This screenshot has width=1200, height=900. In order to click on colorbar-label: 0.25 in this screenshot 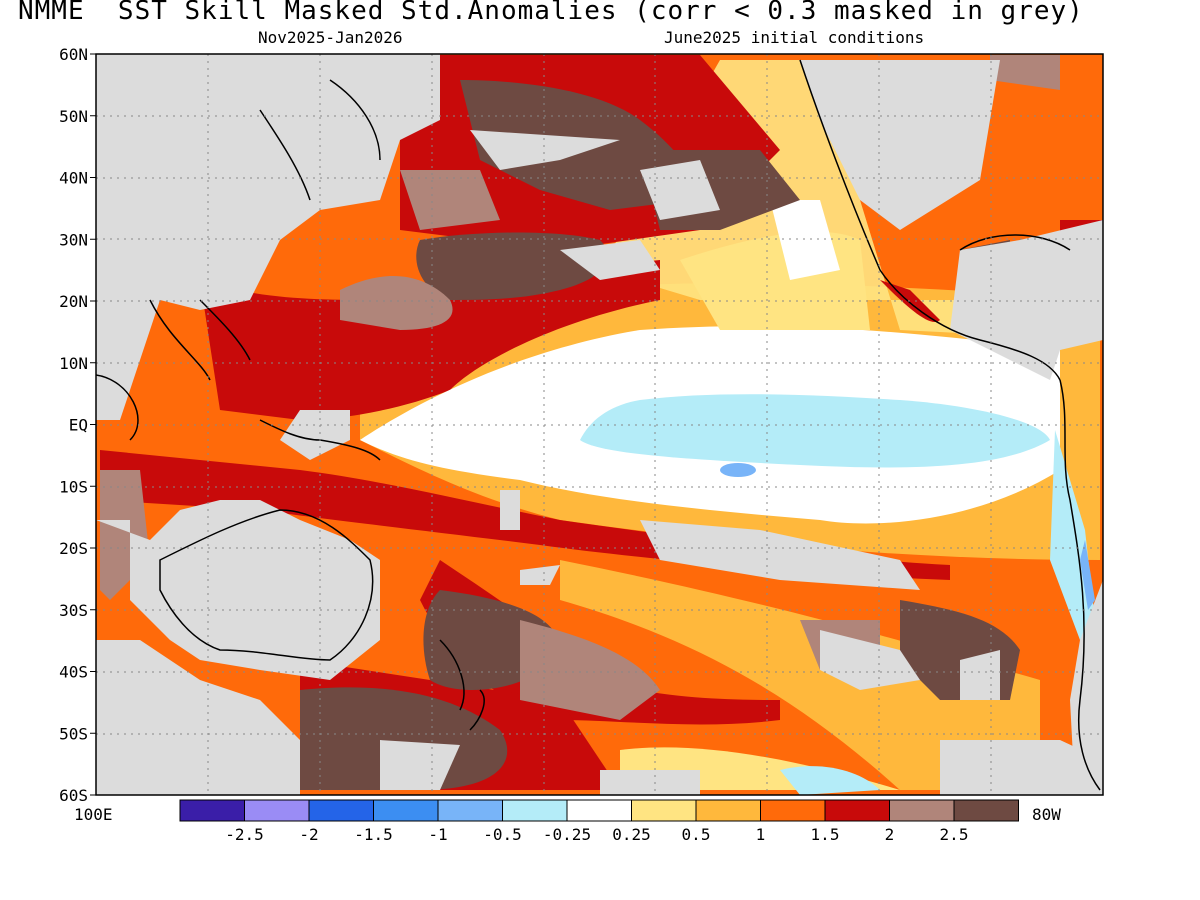, I will do `click(631, 834)`.